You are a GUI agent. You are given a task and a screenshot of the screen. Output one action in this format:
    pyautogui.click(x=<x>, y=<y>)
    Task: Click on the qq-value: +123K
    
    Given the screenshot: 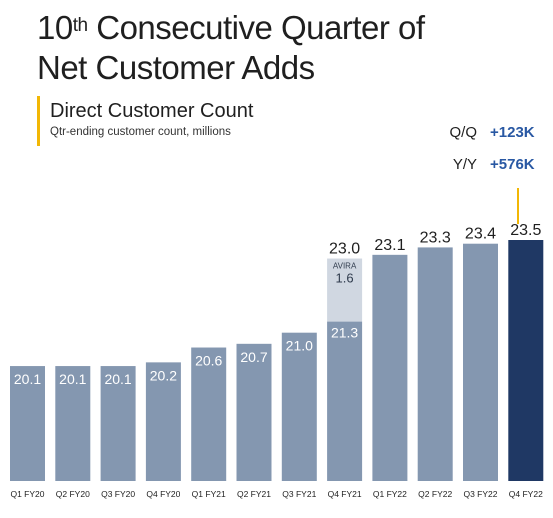 What is the action you would take?
    pyautogui.click(x=512, y=132)
    